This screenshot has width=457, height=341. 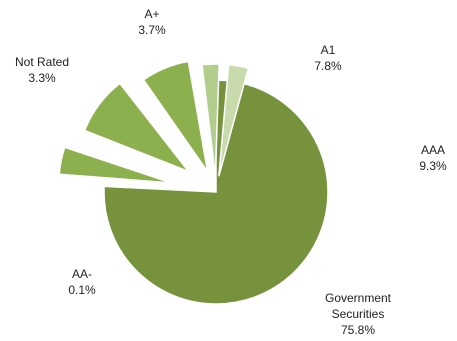 What do you see at coordinates (152, 30) in the screenshot?
I see `label-a-plus-value: 3.7%` at bounding box center [152, 30].